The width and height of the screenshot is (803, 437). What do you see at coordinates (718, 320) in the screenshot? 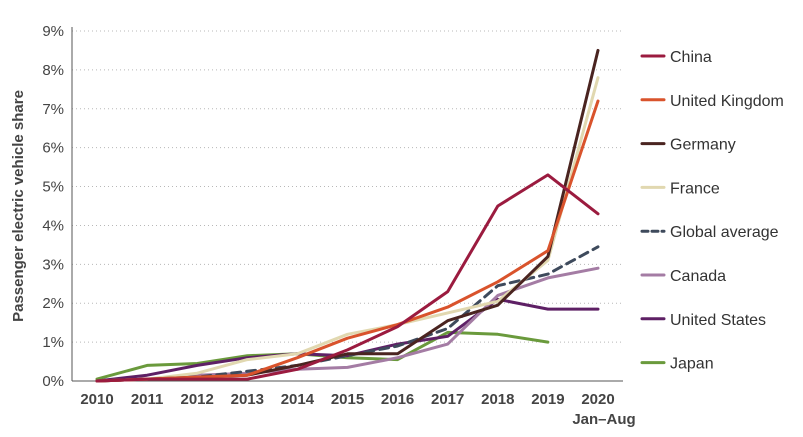
I see `legend-label: United States` at bounding box center [718, 320].